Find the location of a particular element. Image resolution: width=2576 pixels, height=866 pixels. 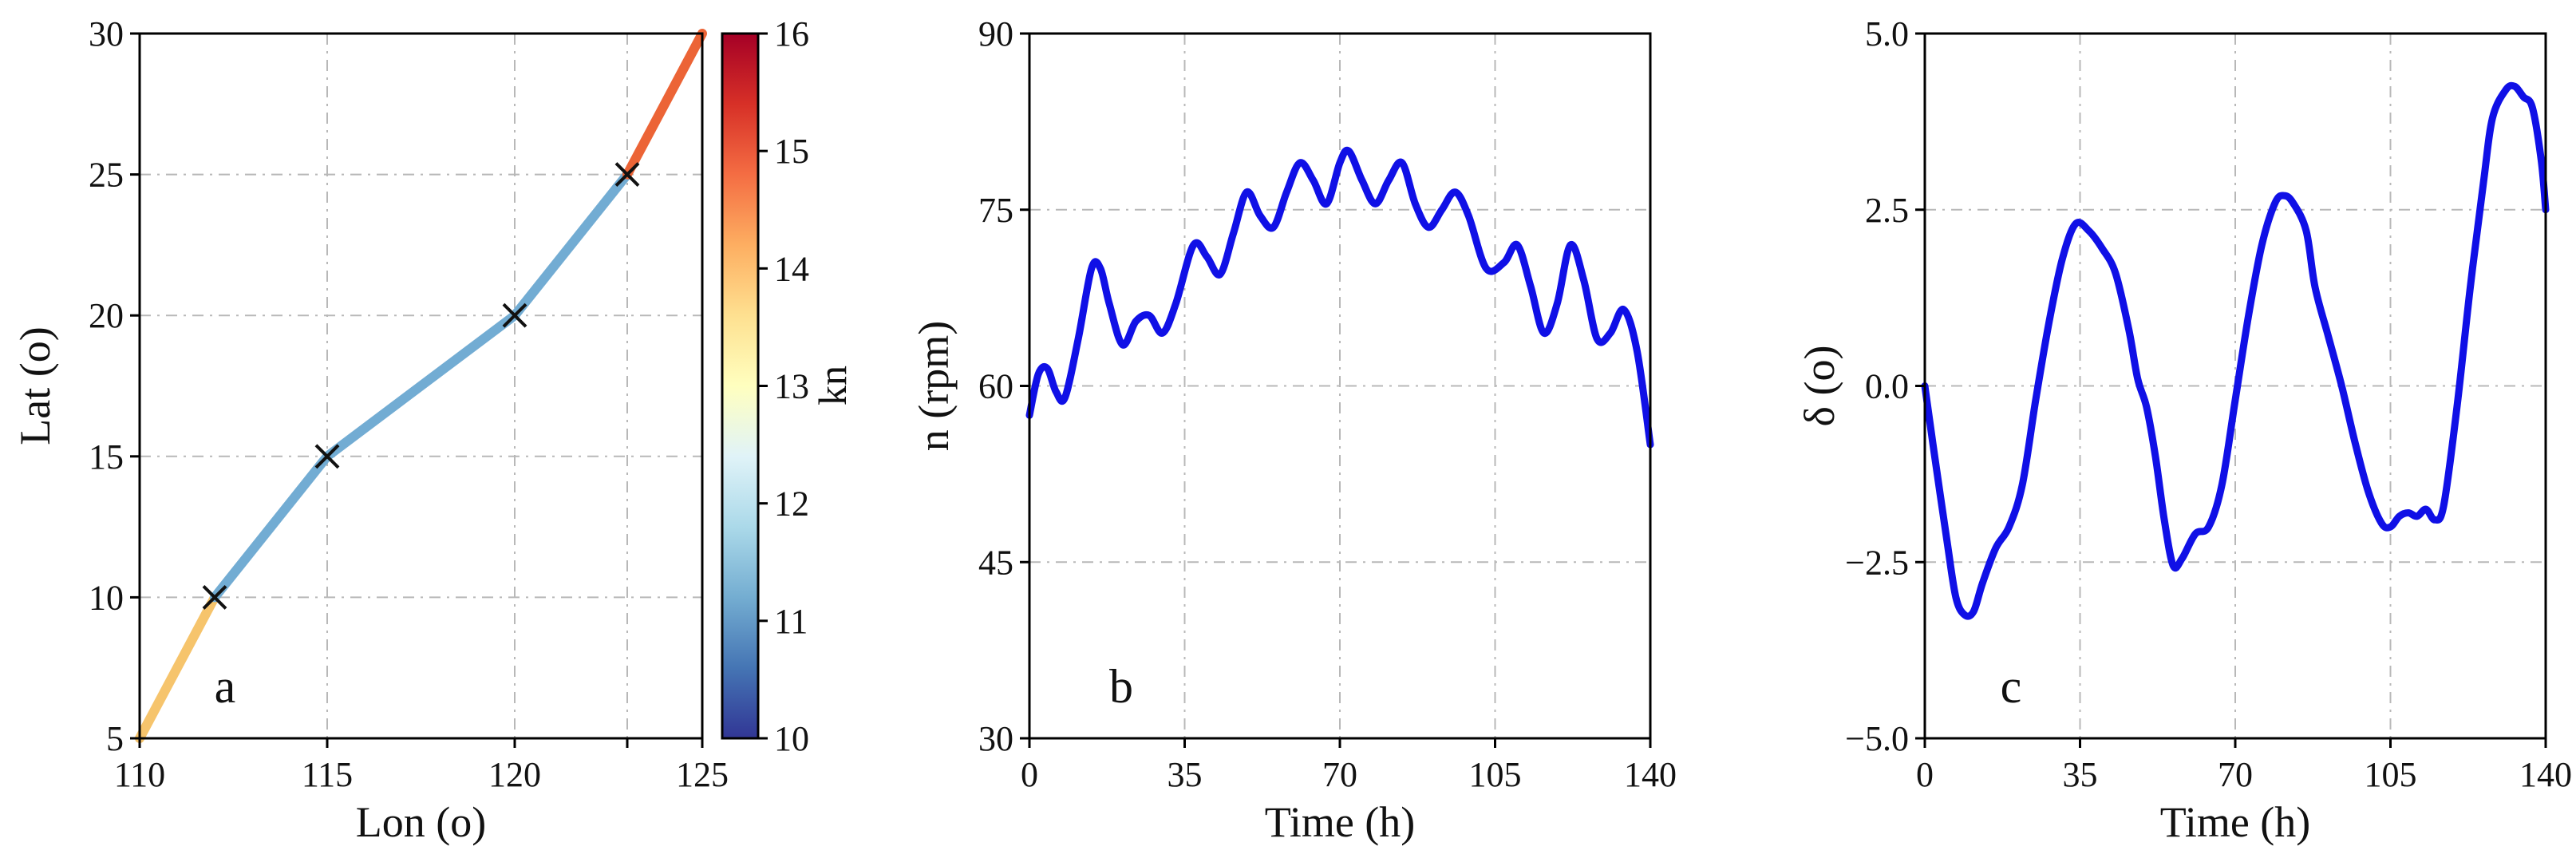

panel-letter: c is located at coordinates (2011, 687).